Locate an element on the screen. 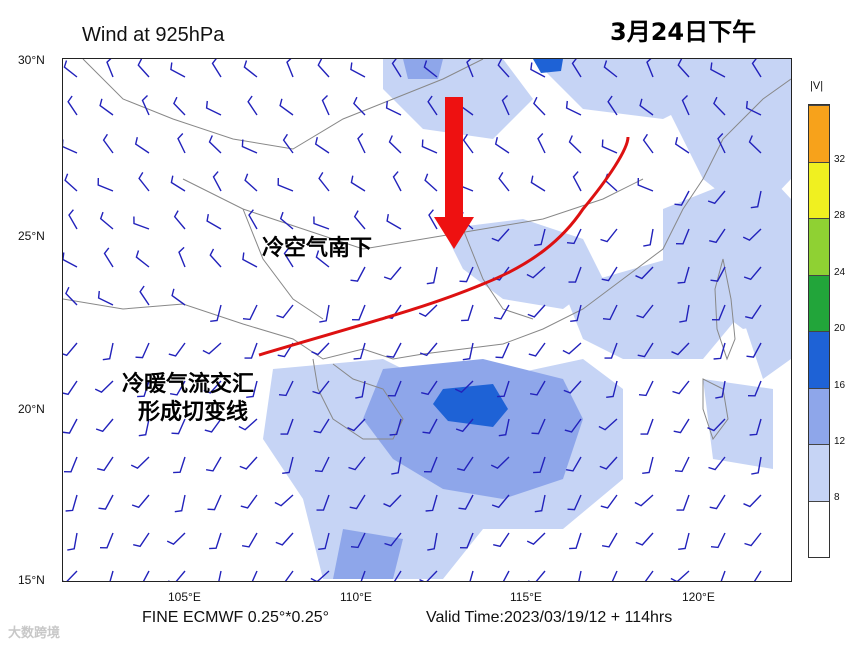  colorbar-label: 20 is located at coordinates (840, 328).